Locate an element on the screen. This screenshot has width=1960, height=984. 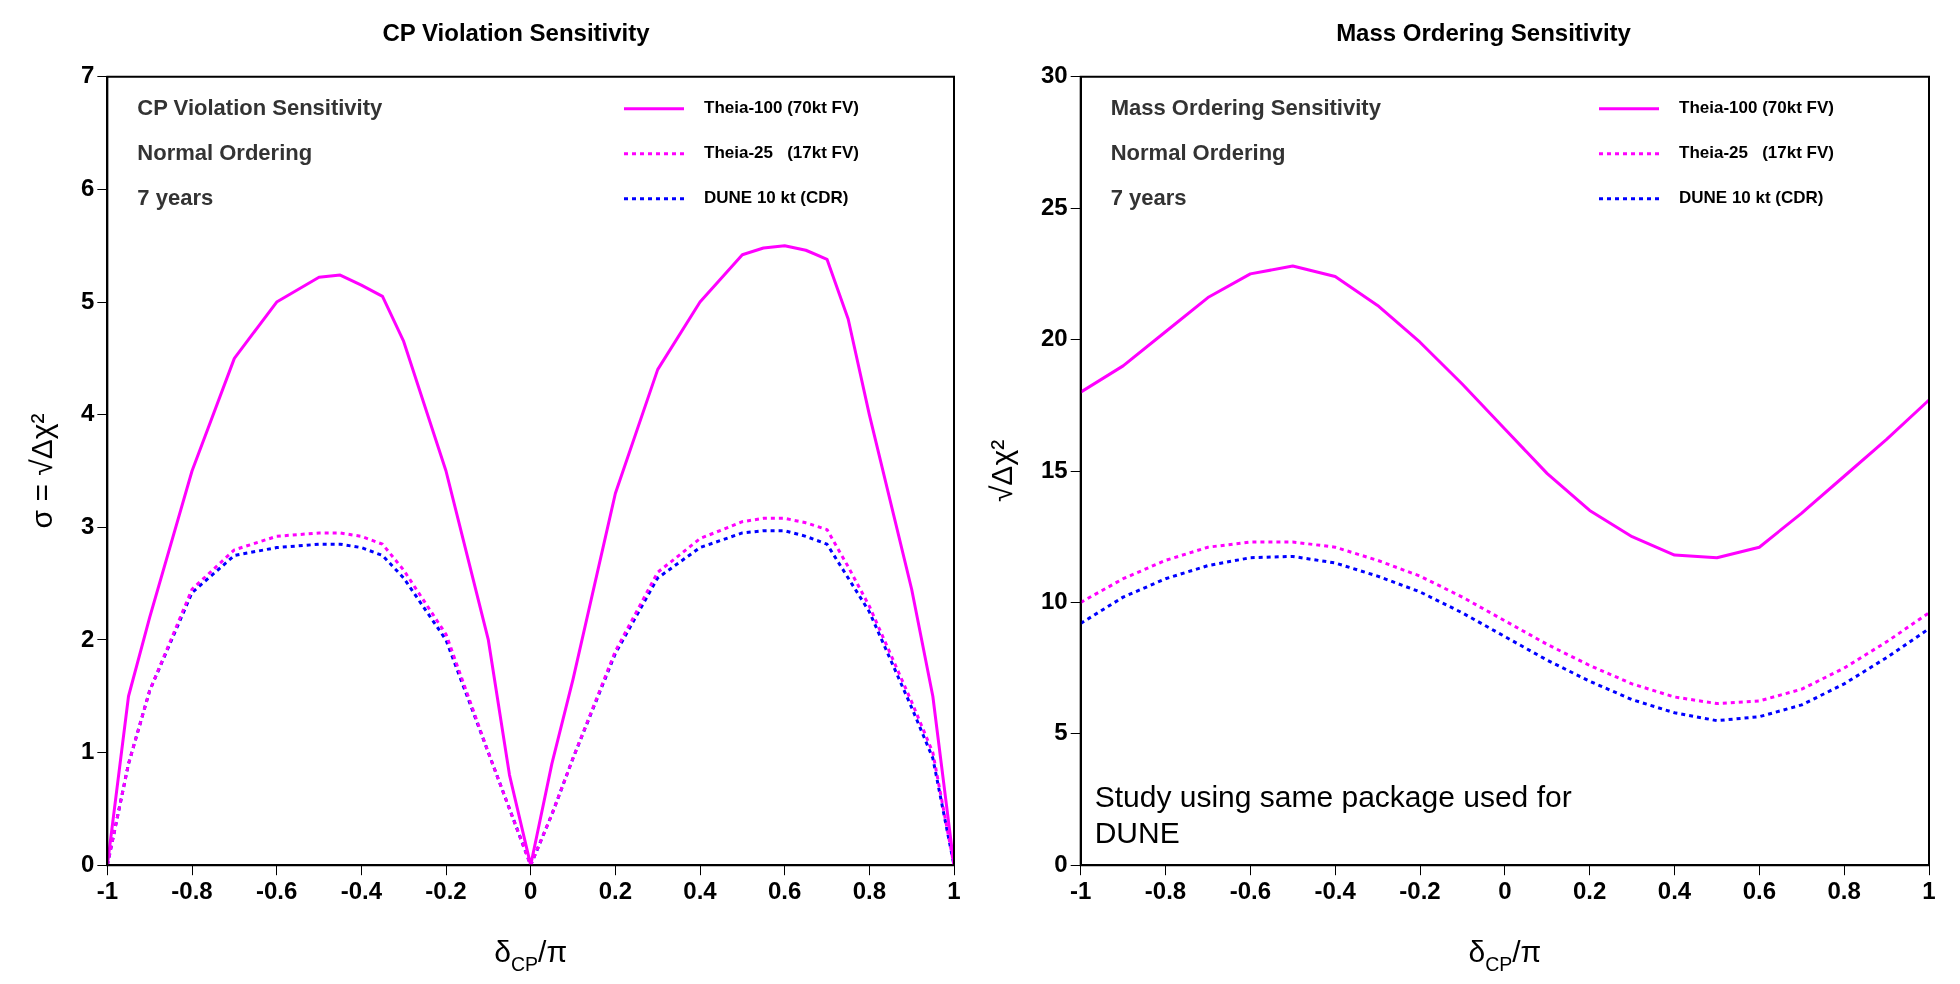
y-tick-label: 3 is located at coordinates (87, 525).